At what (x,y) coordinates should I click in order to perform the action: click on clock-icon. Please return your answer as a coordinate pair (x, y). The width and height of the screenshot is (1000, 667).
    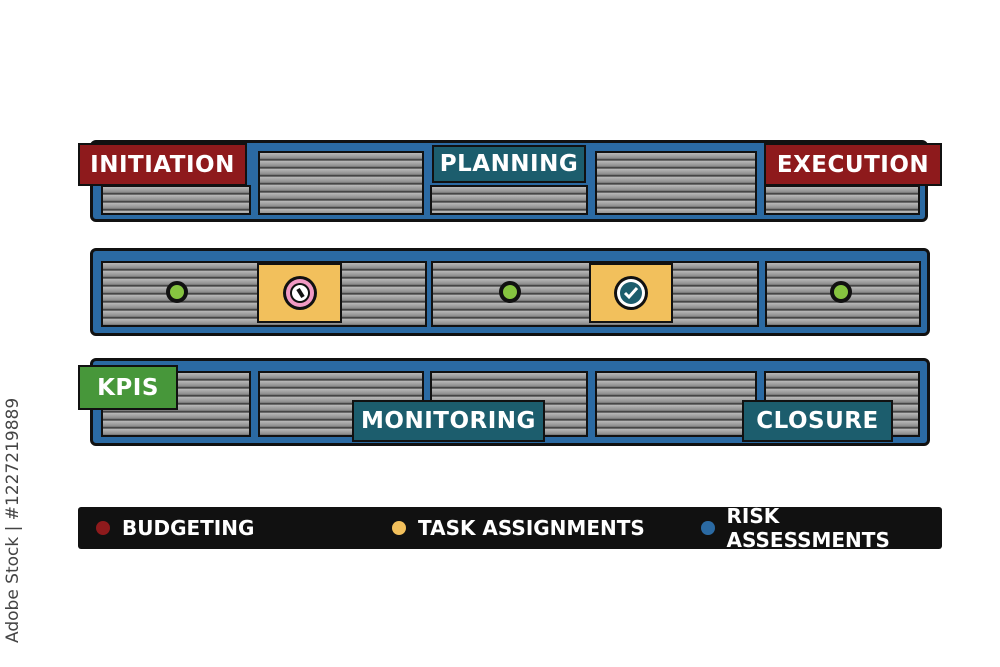
    Looking at the image, I should click on (299, 293).